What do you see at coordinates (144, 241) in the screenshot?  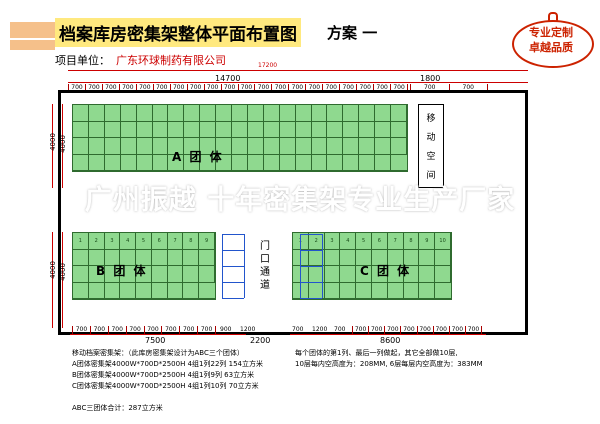 I see `block-b-cell: 5` at bounding box center [144, 241].